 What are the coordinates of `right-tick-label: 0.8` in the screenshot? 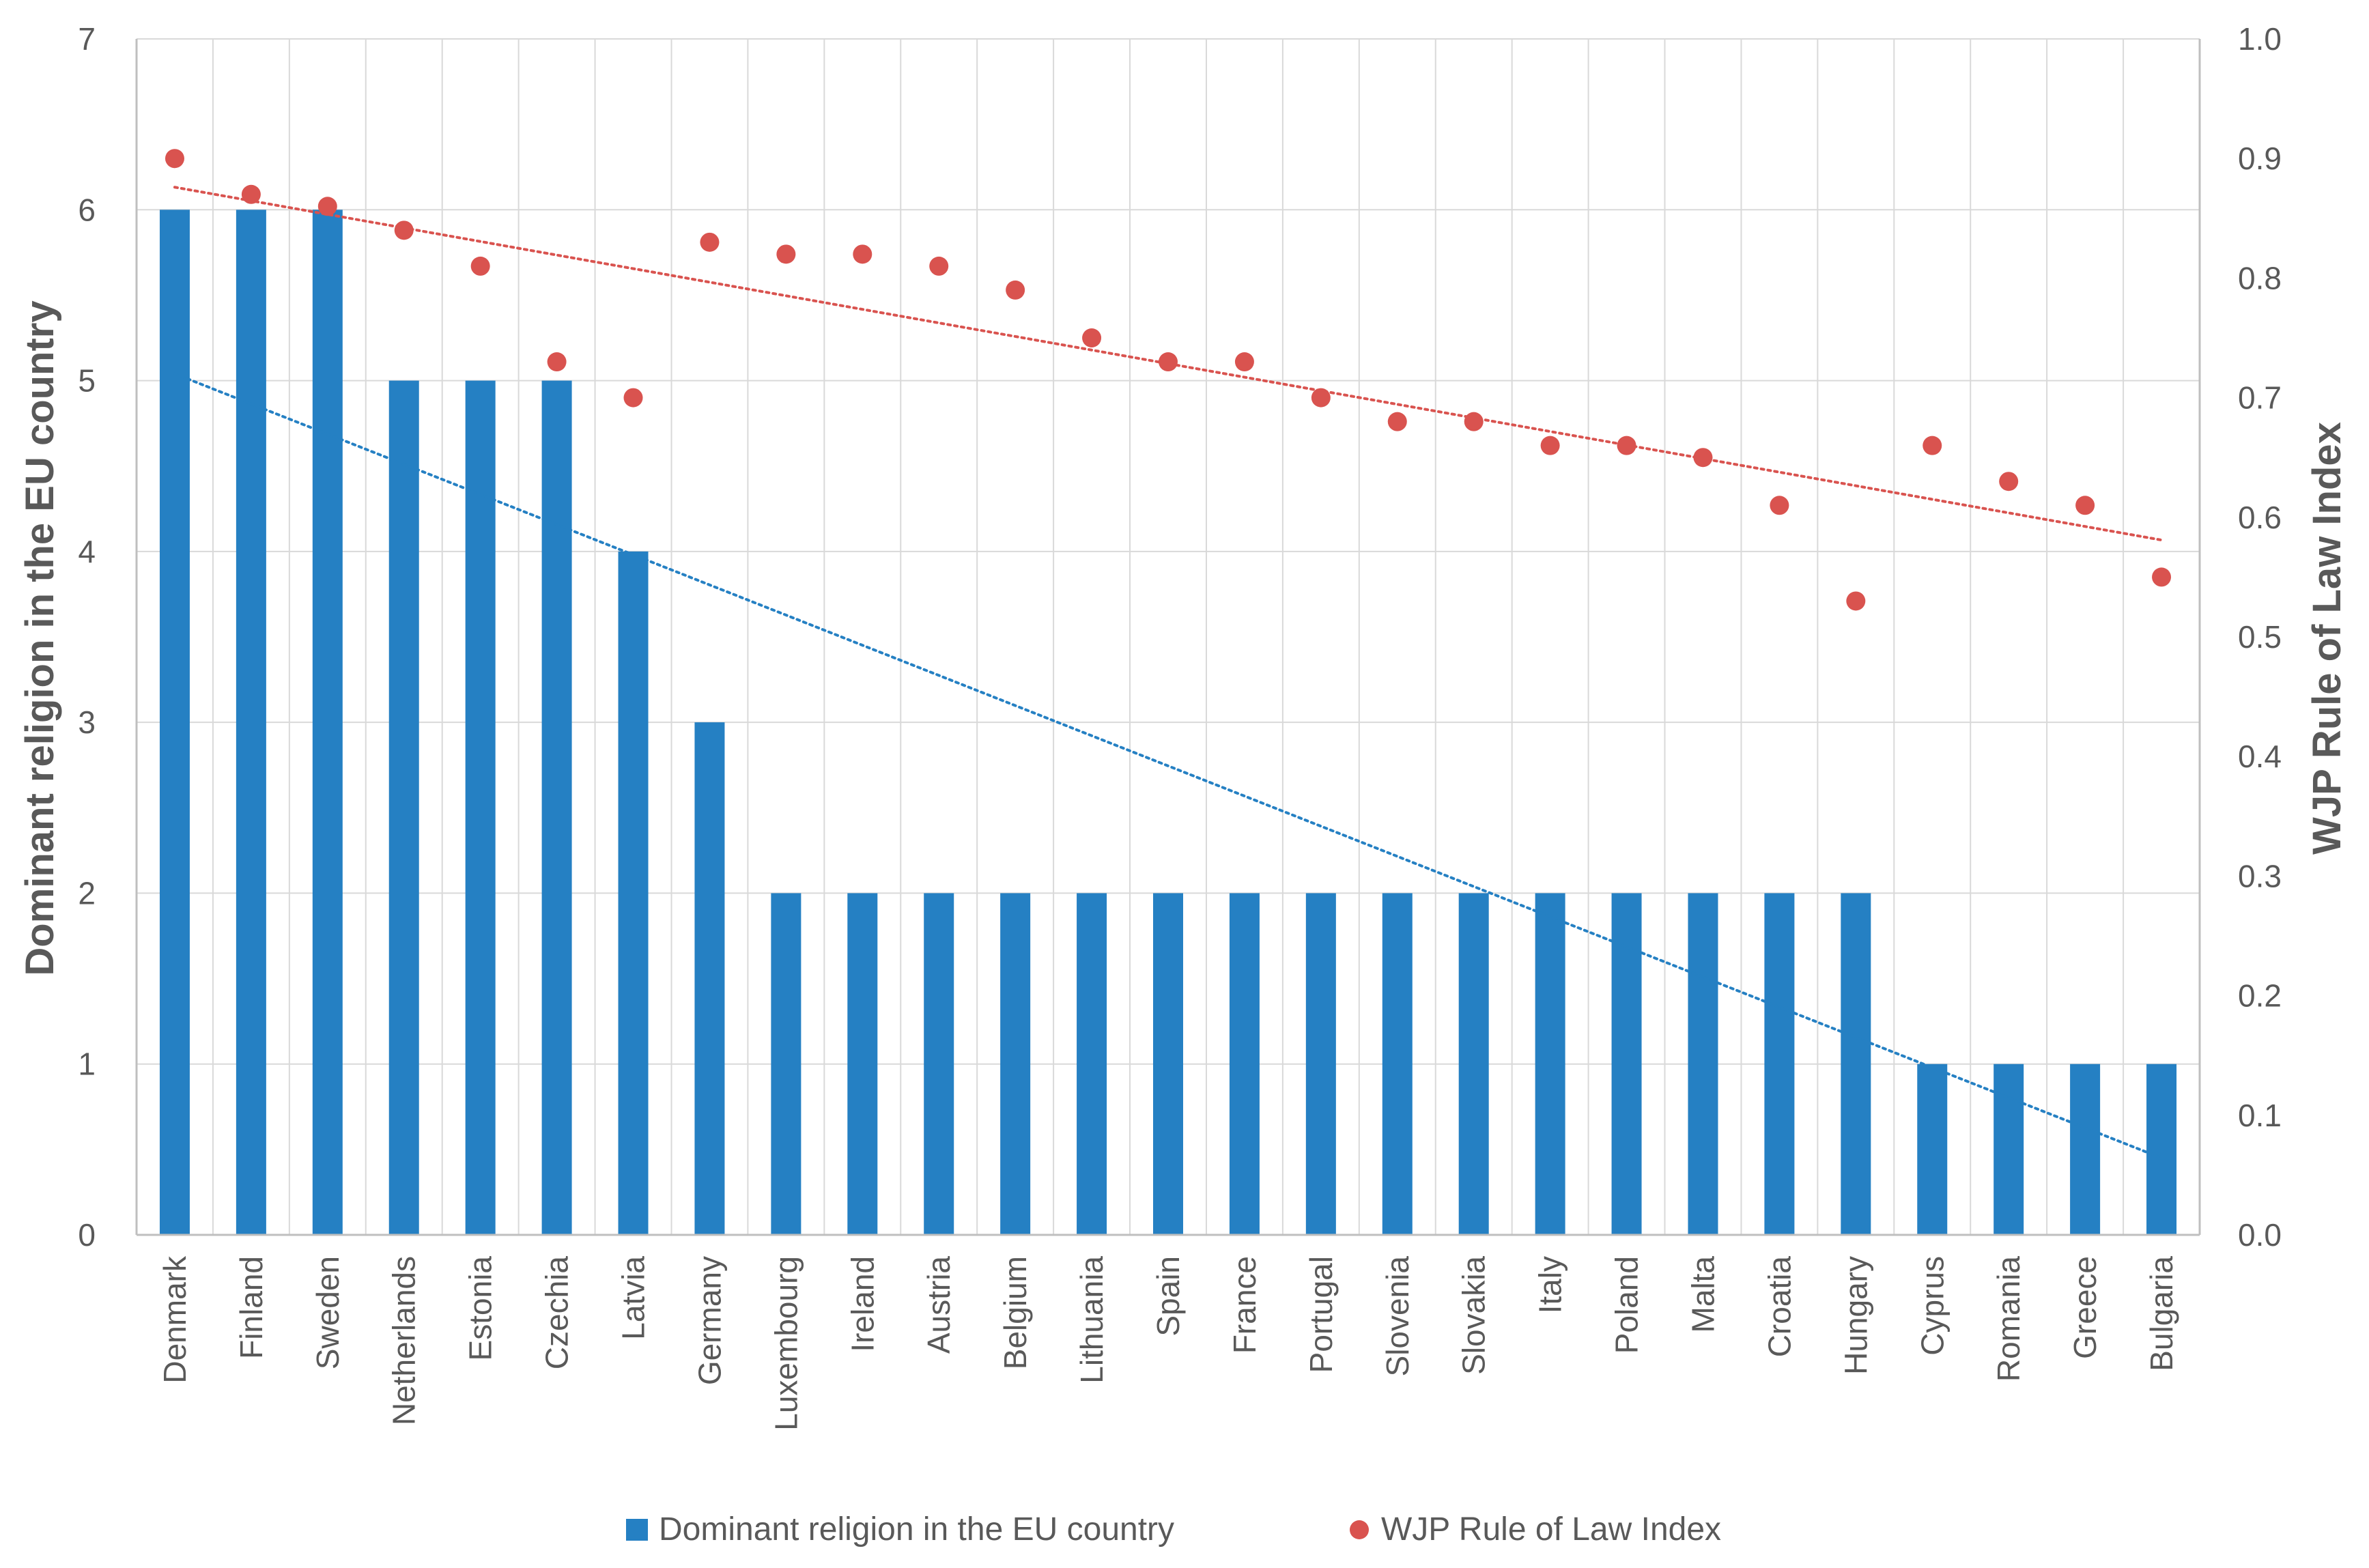 It's located at (2260, 278).